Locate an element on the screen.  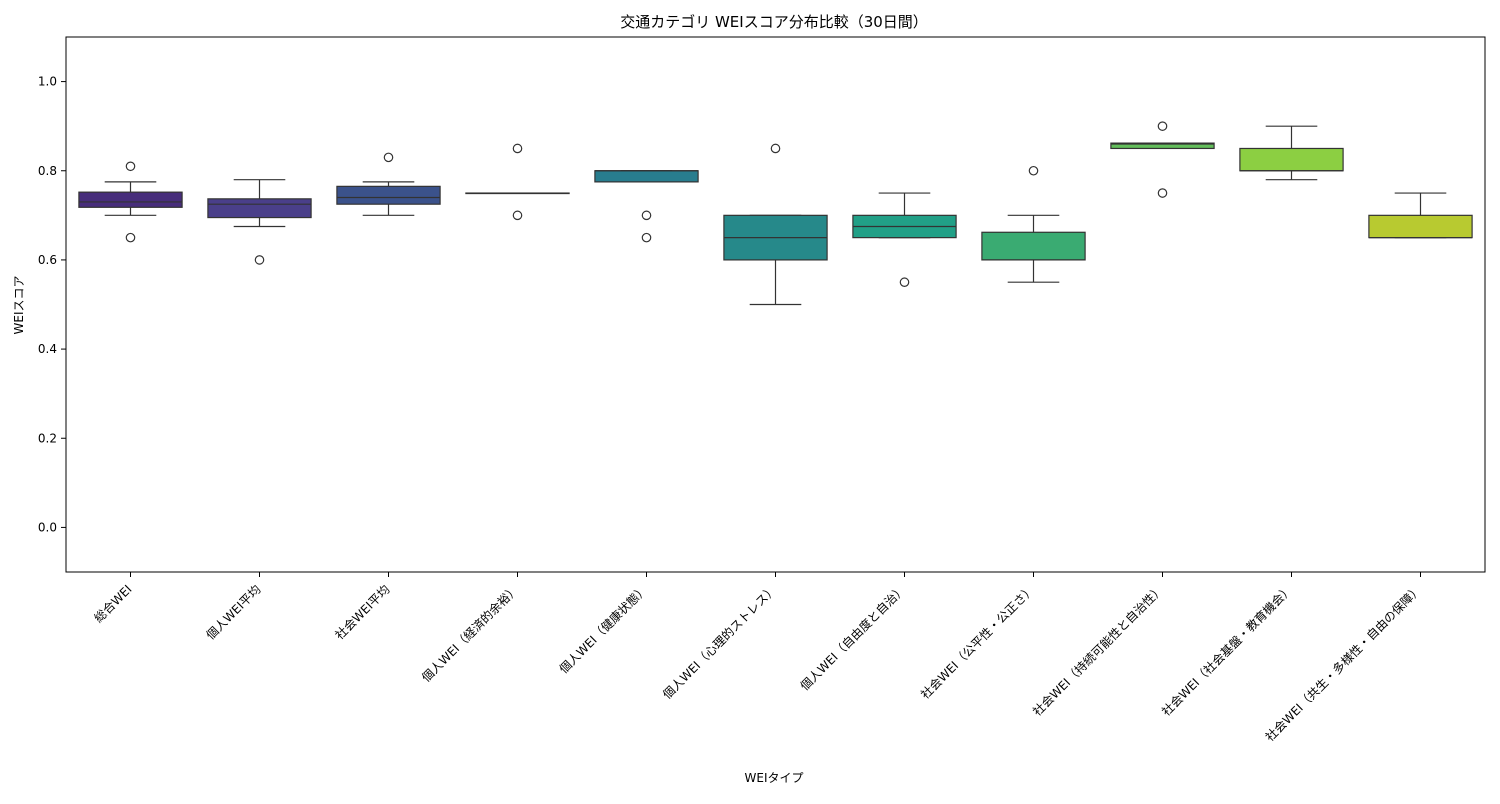
x-axis-label: WEIタイプ is located at coordinates (774, 778).